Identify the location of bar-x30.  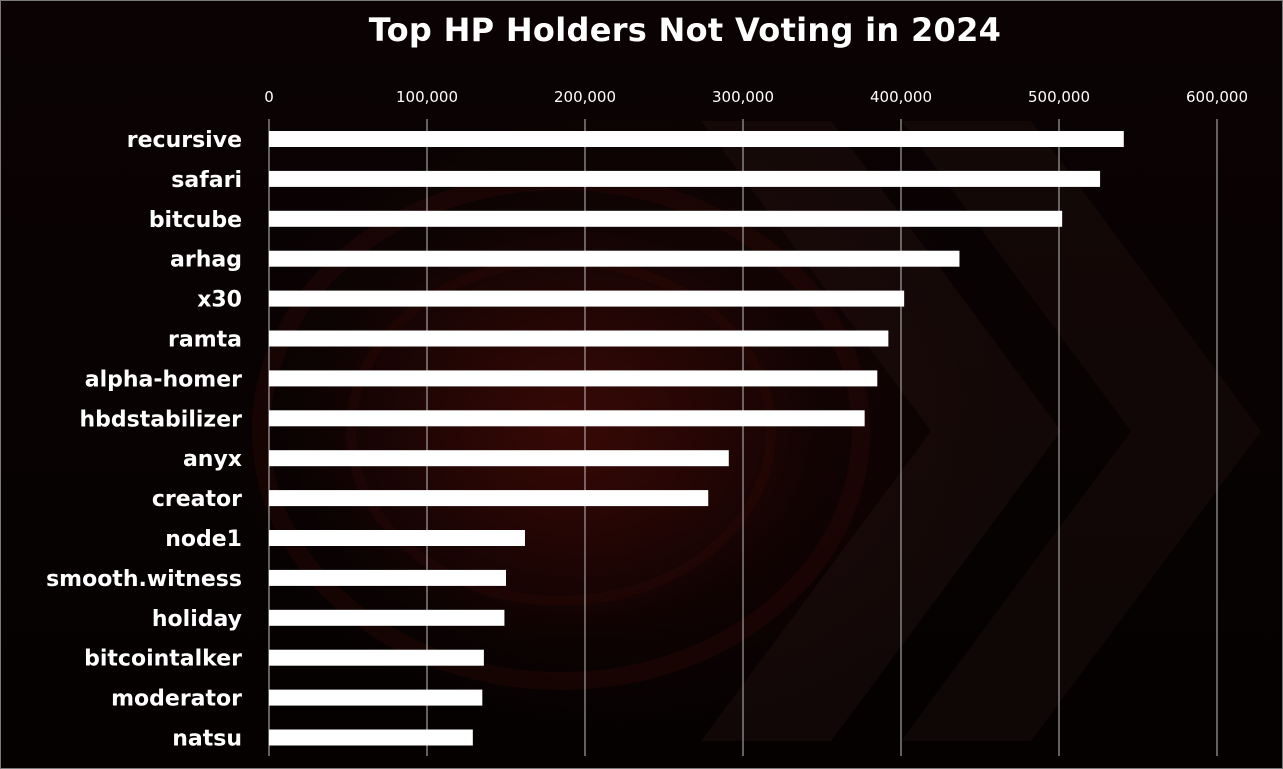
(587, 298).